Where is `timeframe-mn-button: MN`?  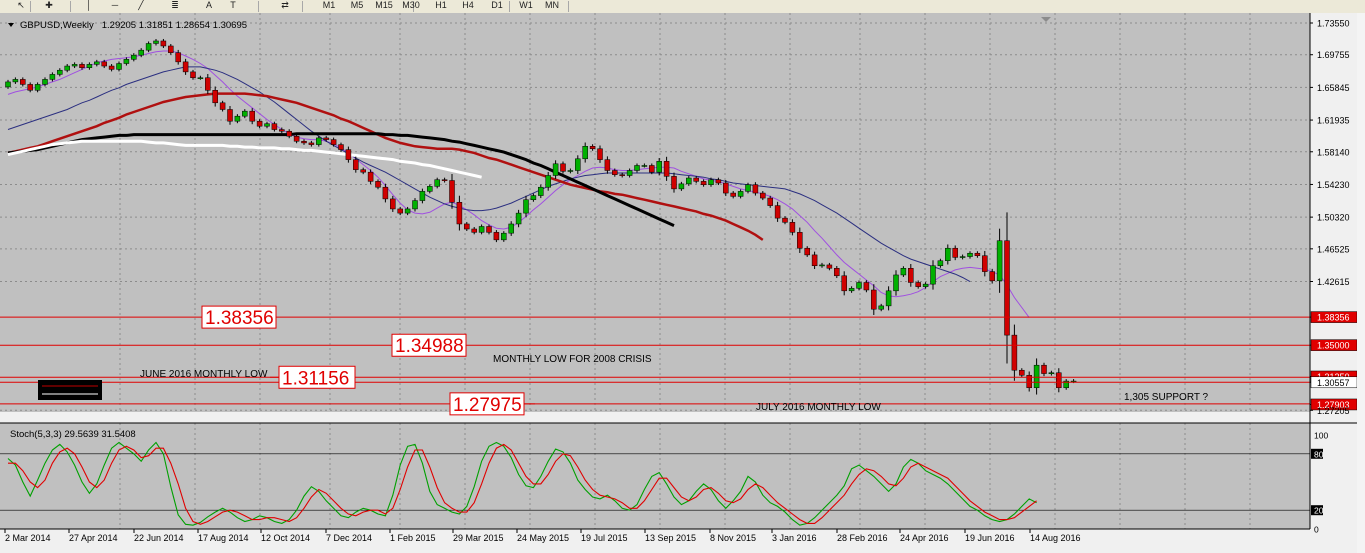
timeframe-mn-button: MN is located at coordinates (552, 5).